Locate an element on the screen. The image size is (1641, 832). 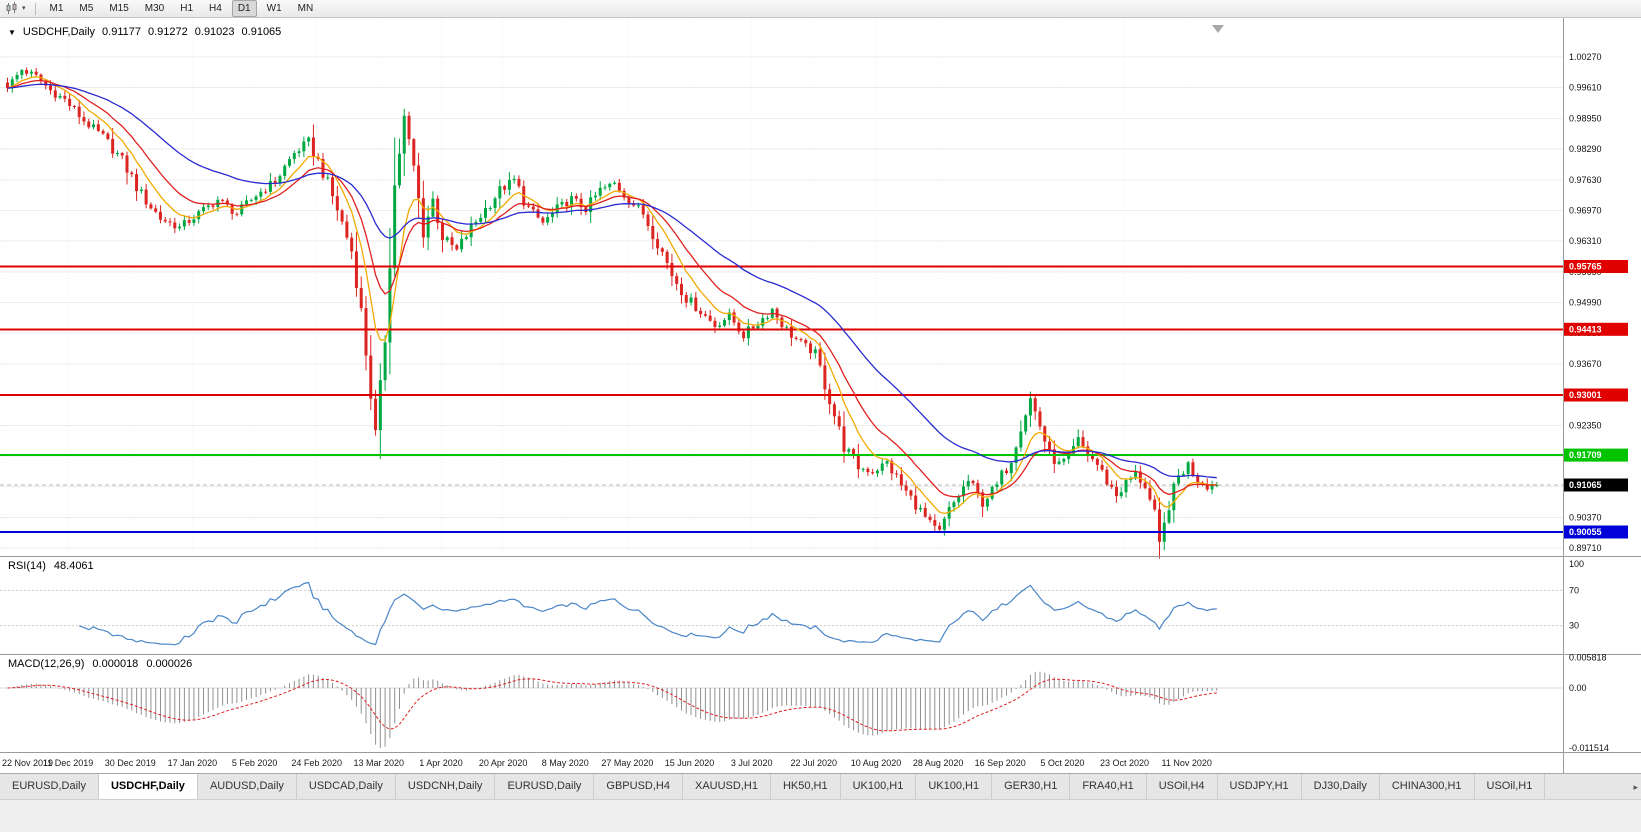
timeframe-button-W1: W1 is located at coordinates (274, 8).